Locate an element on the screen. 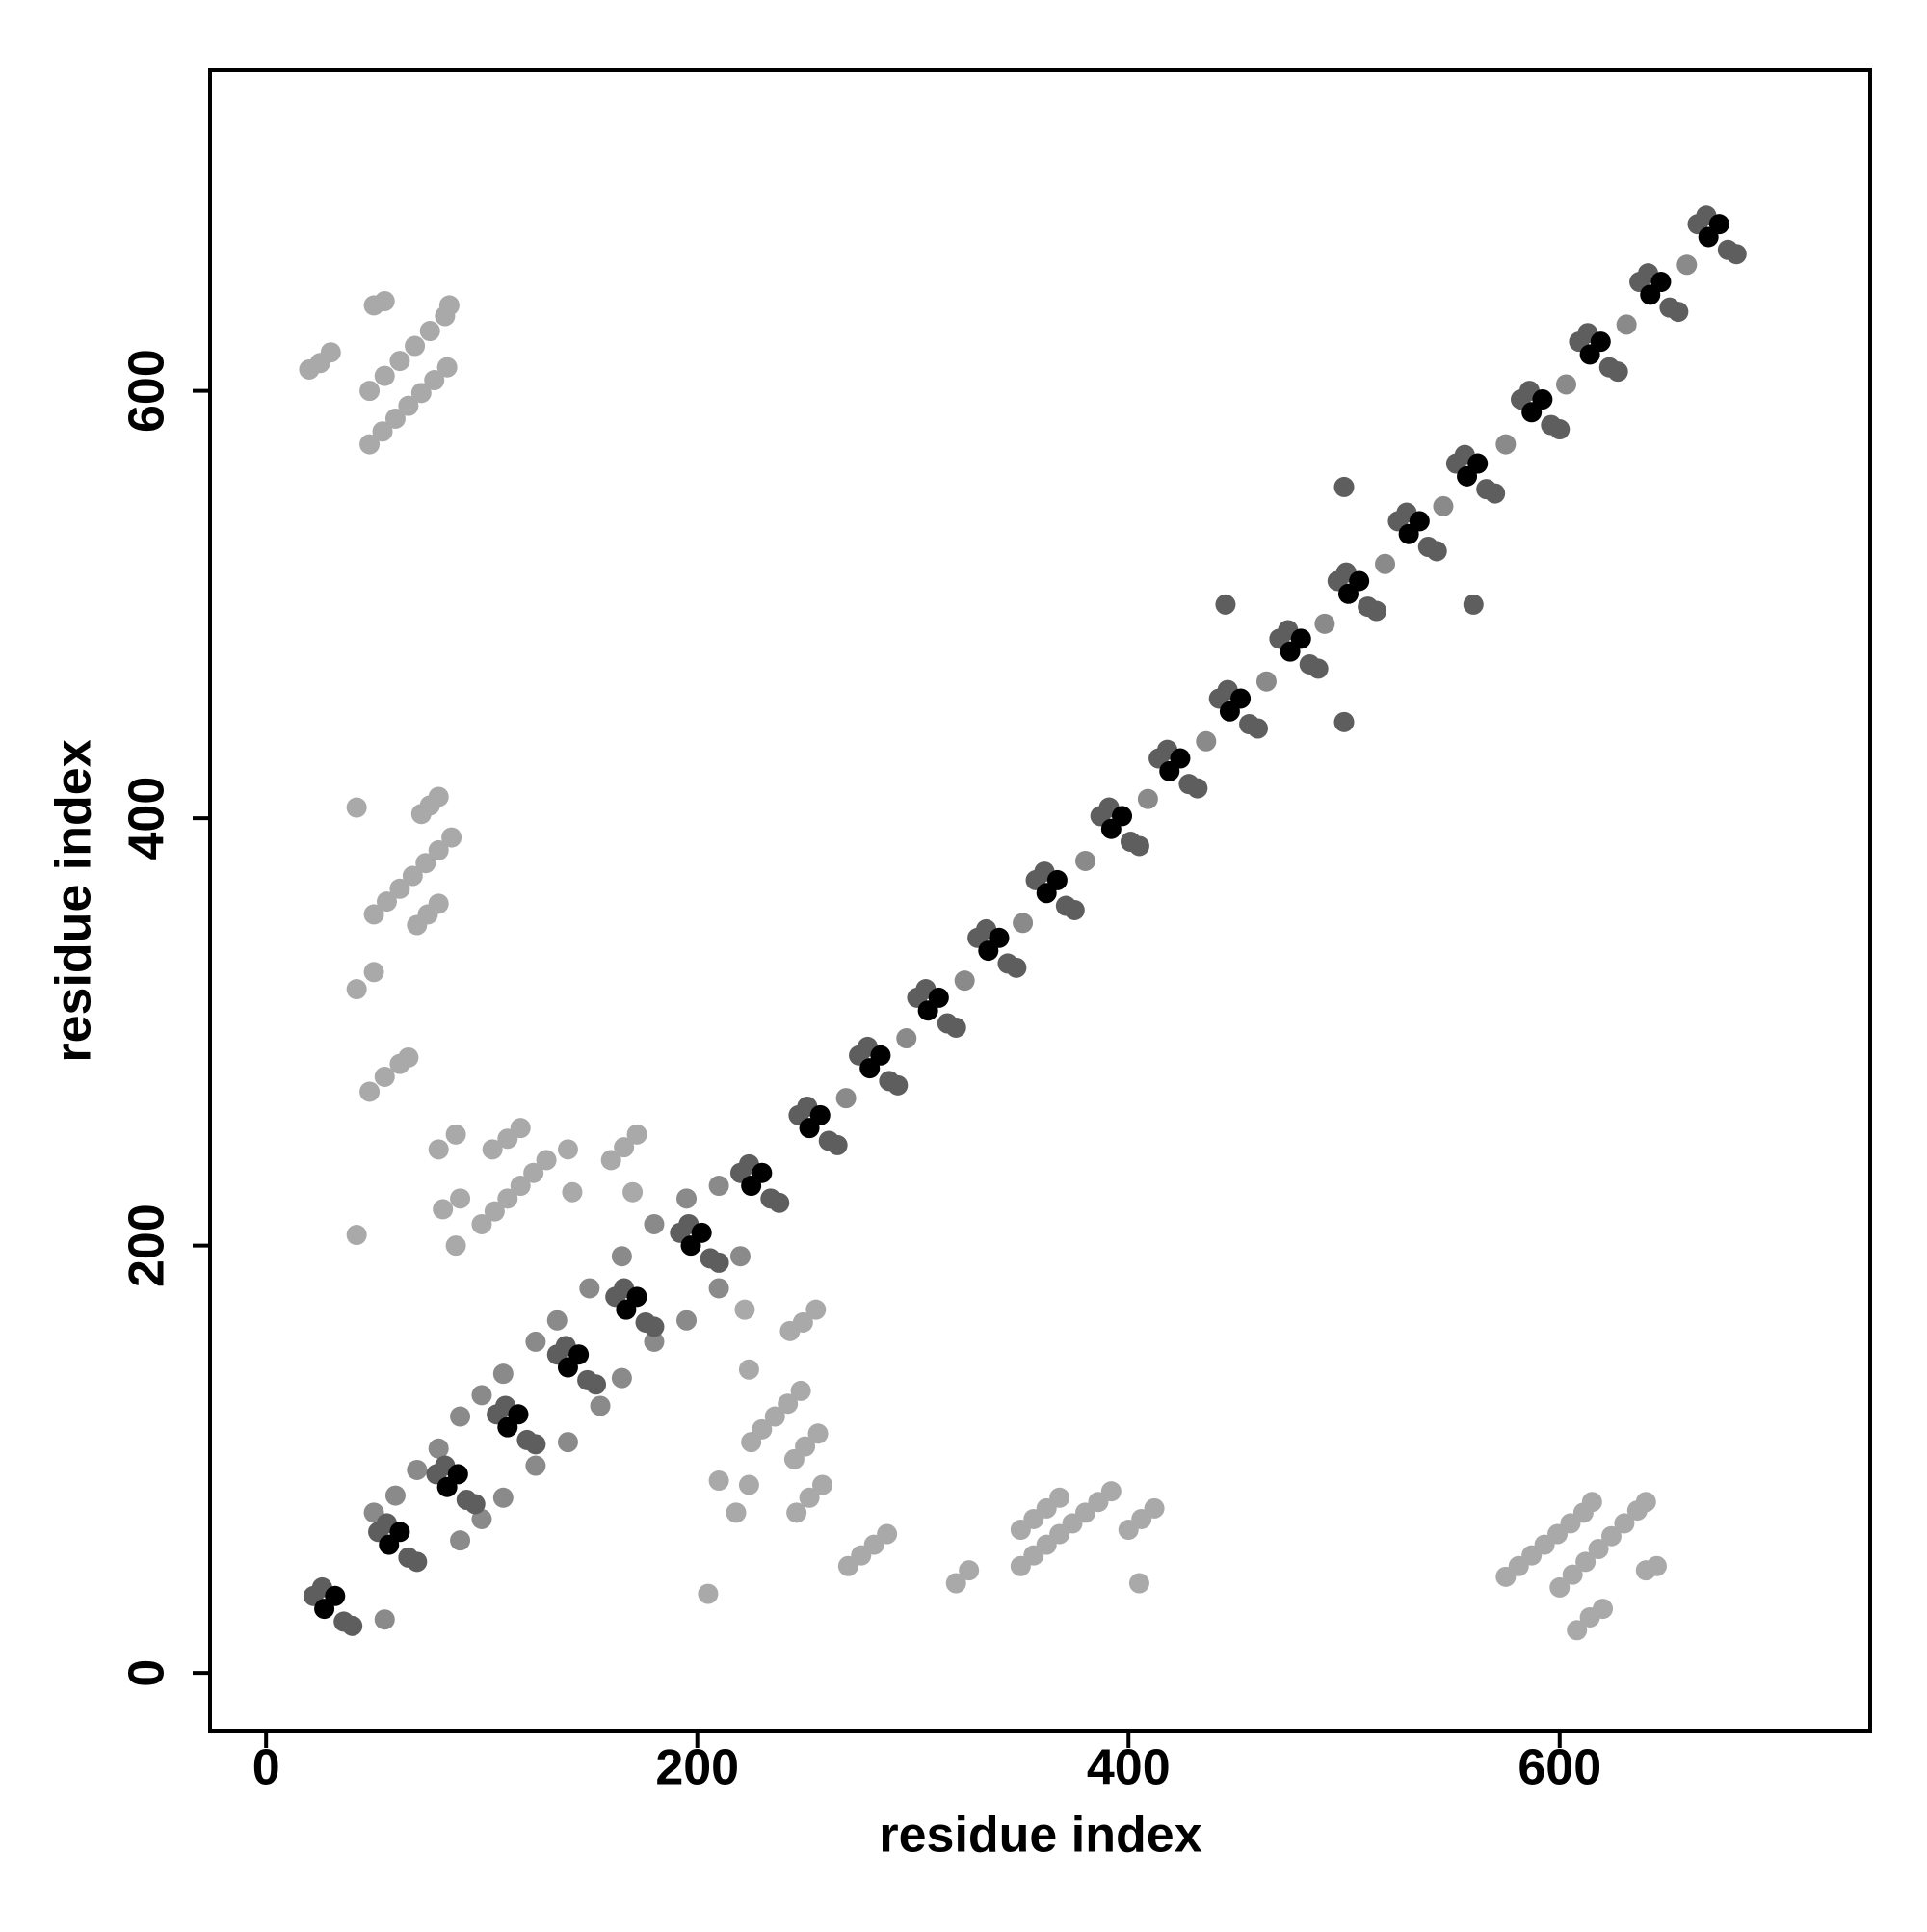 Image resolution: width=1927 pixels, height=1932 pixels. x-tick-label: 600 is located at coordinates (1559, 1768).